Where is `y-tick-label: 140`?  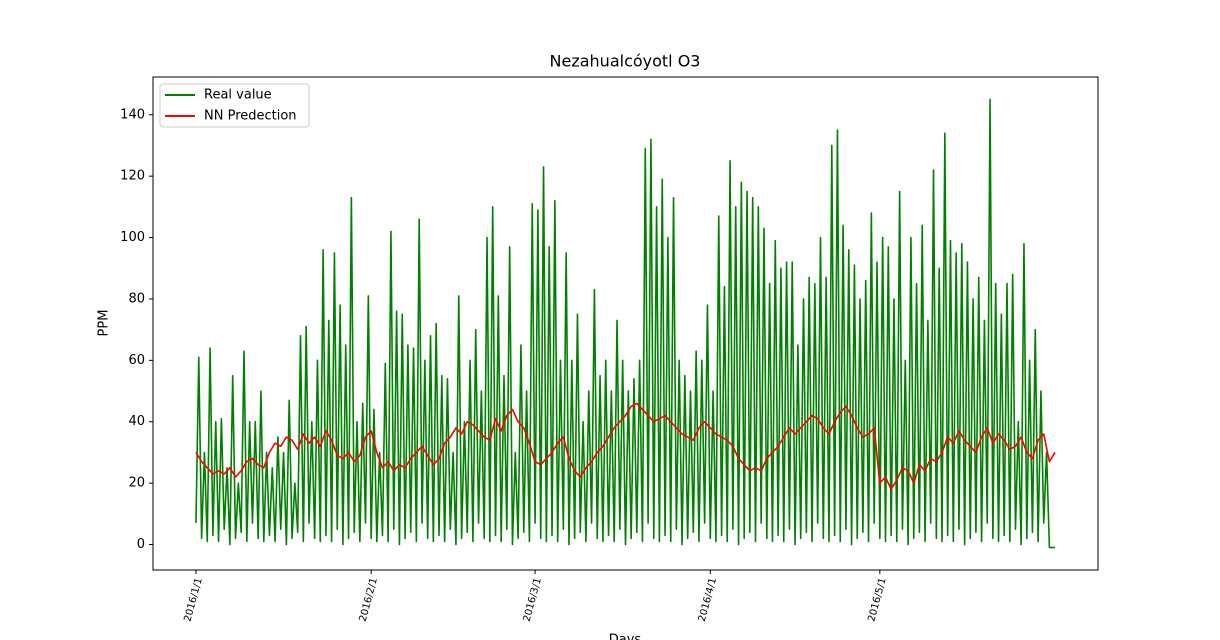 y-tick-label: 140 is located at coordinates (132, 114).